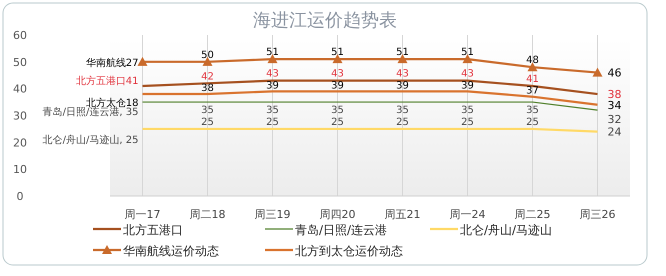 The width and height of the screenshot is (666, 276). What do you see at coordinates (349, 251) in the screenshot?
I see `legend-label: 北方到太仓运价动态` at bounding box center [349, 251].